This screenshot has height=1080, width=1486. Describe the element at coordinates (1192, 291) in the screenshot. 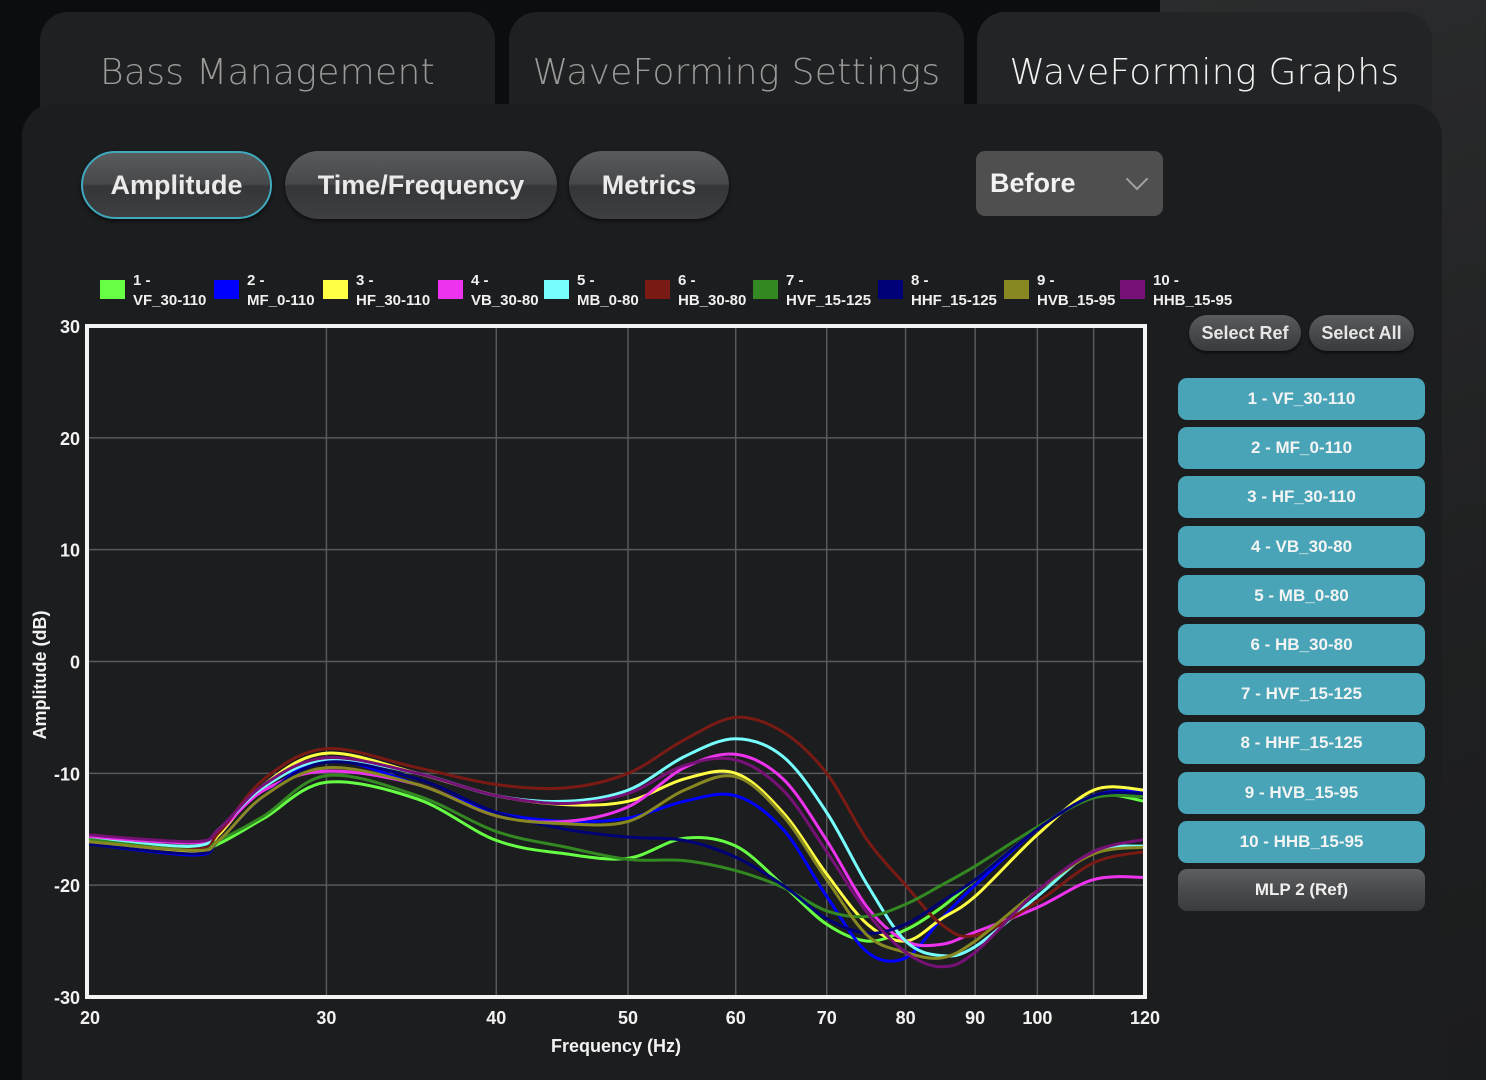

I see `legend-label: 10 - HHB_15-95` at that location.